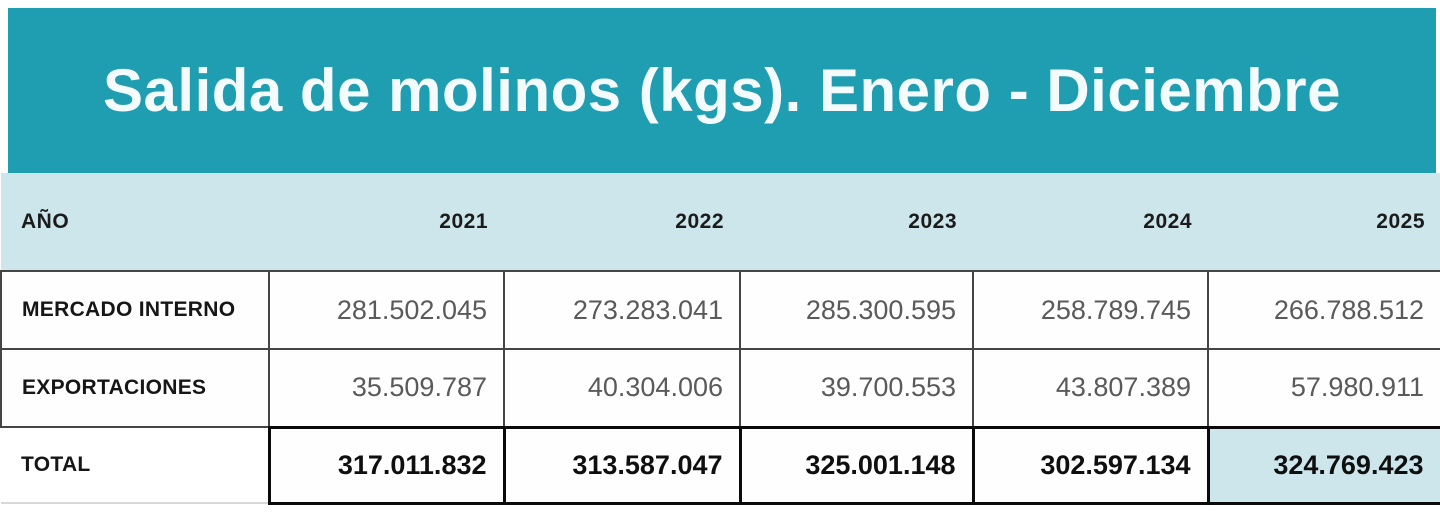 Image resolution: width=1440 pixels, height=520 pixels. Describe the element at coordinates (622, 465) in the screenshot. I see `cell-total-2022: 313.587.047` at that location.